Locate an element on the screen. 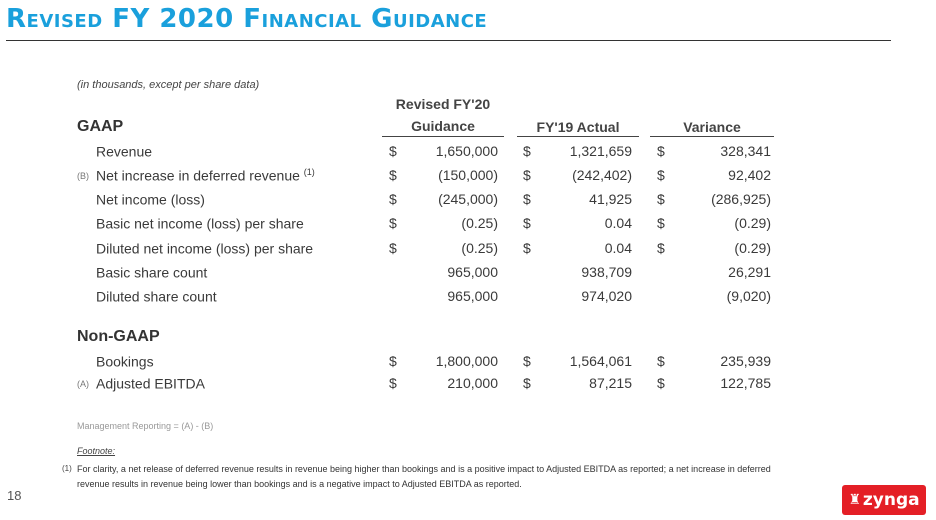 This screenshot has height=520, width=936. variance-value: 328,341 is located at coordinates (745, 151).